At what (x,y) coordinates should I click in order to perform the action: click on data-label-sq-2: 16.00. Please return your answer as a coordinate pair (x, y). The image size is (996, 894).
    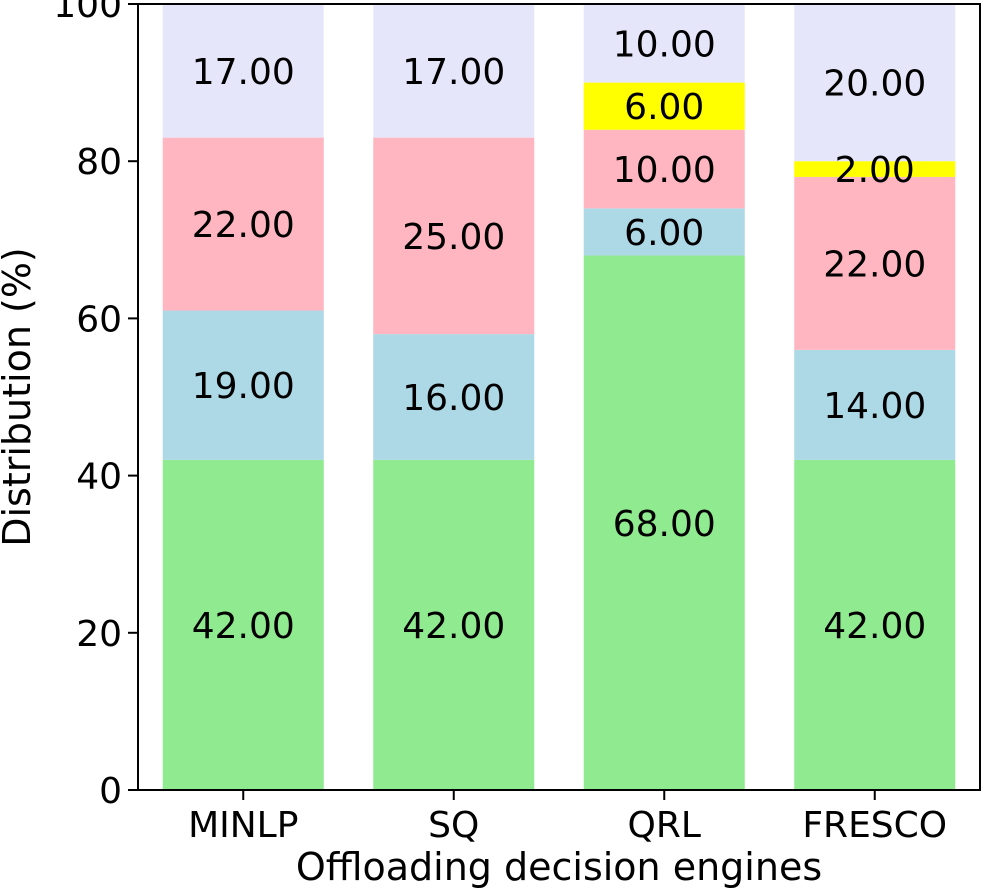
    Looking at the image, I should click on (453, 398).